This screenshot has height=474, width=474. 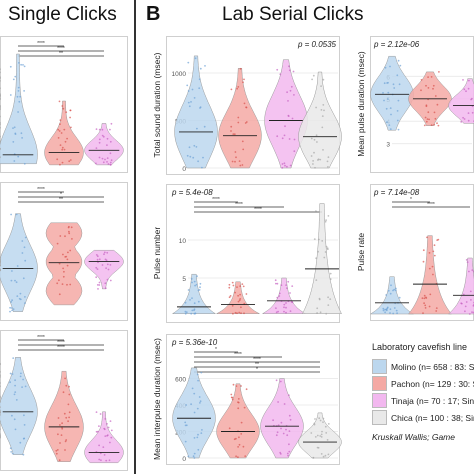 I want to click on y-axis-label: Total sound duration (msec), so click(x=157, y=104).